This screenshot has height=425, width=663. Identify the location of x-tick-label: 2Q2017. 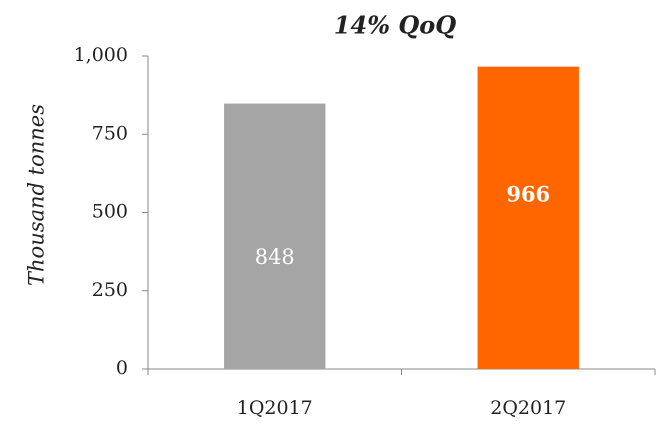
(528, 408).